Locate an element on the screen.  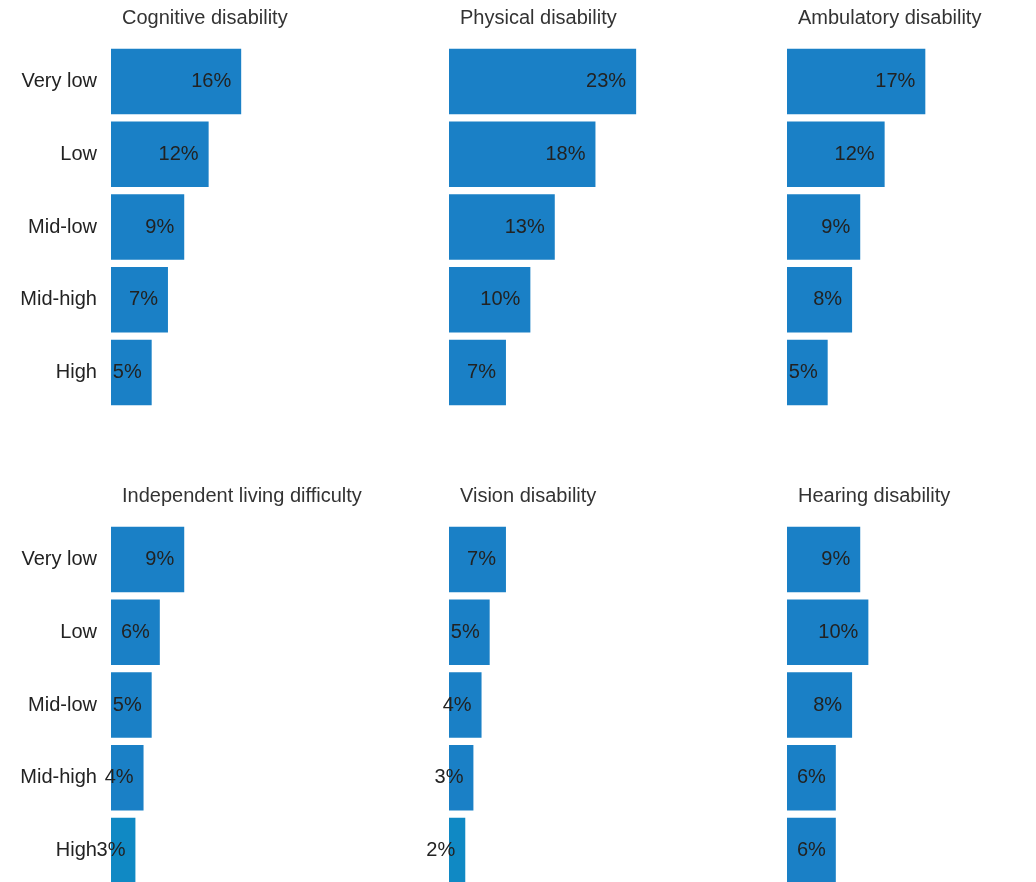
chart-title: Ambulatory disability is located at coordinates (890, 17).